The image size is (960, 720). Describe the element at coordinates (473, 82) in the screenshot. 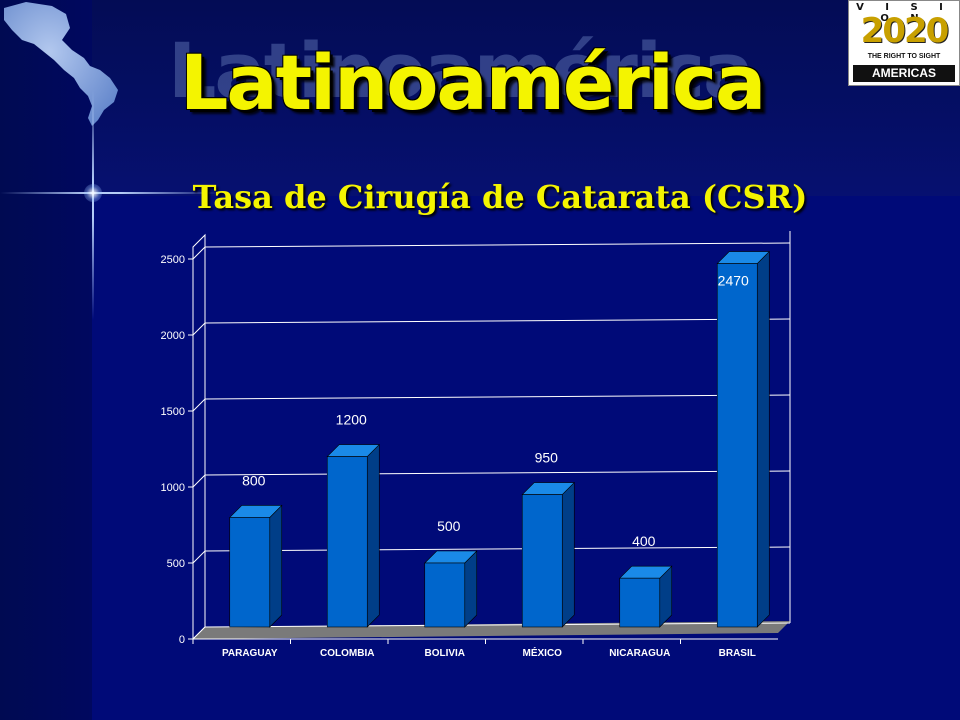

I see `page-title: Latinoamérica` at that location.